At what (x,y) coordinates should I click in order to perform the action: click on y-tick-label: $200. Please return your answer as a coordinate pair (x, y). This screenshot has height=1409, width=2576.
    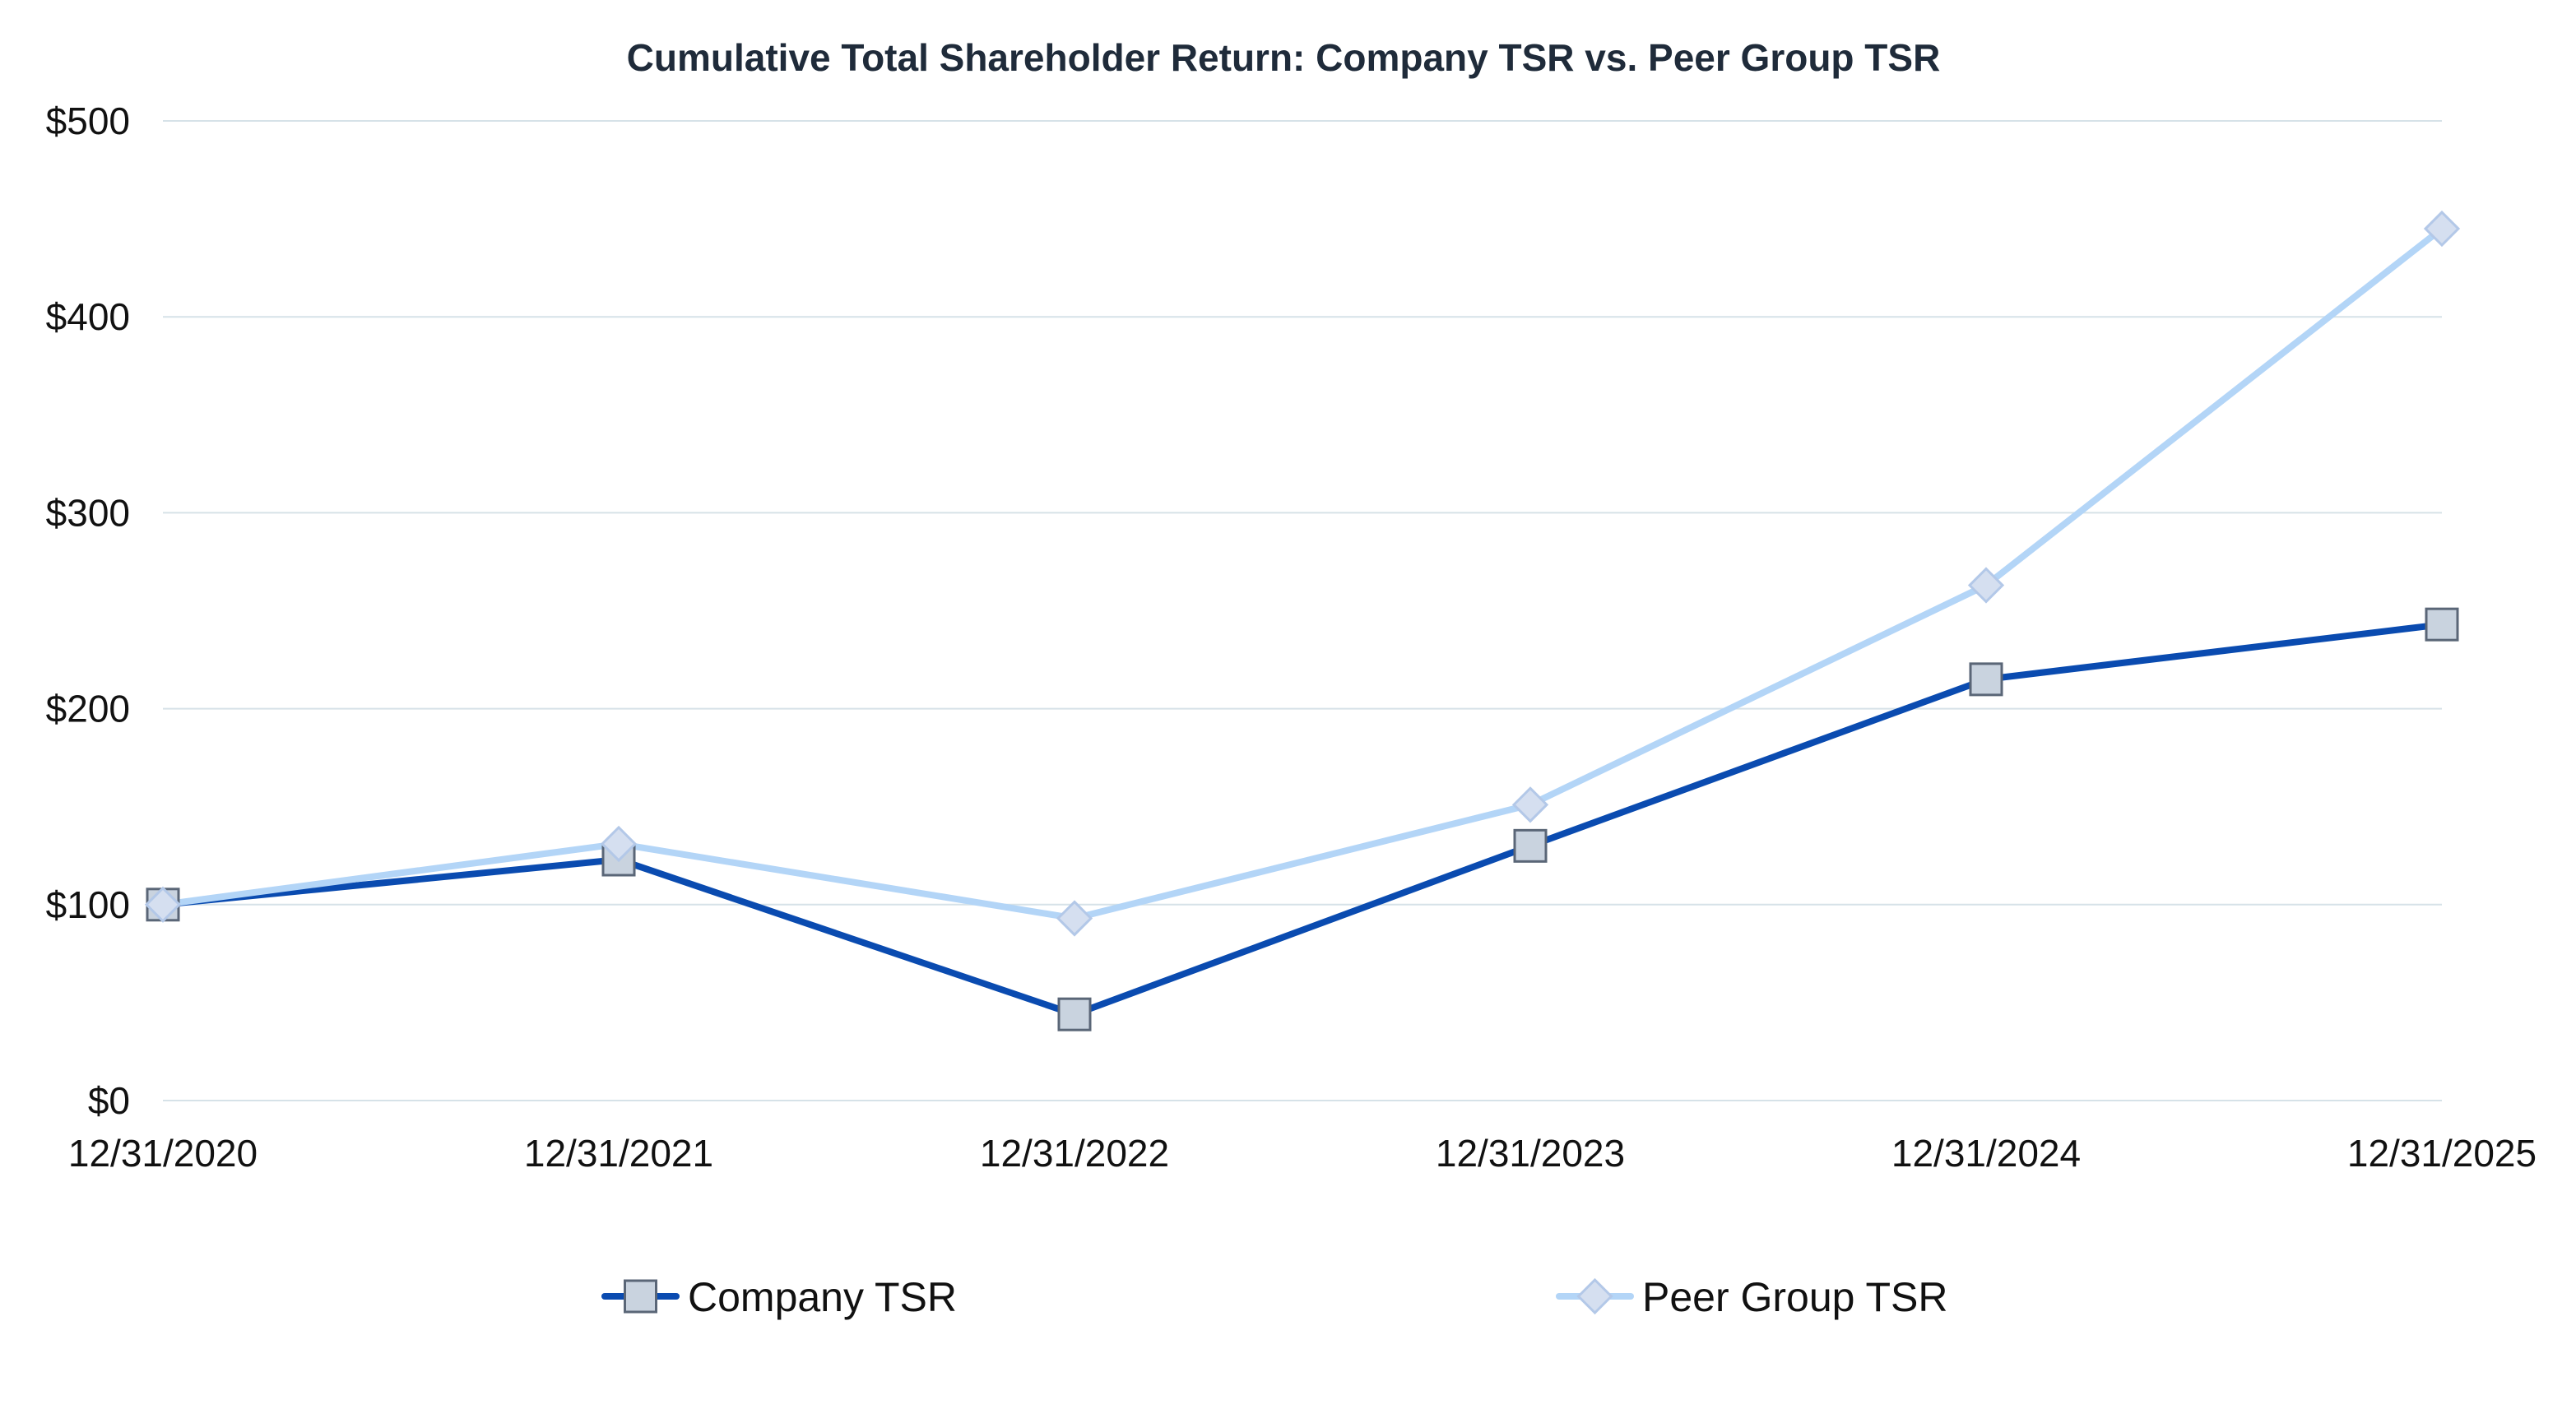
    Looking at the image, I should click on (88, 709).